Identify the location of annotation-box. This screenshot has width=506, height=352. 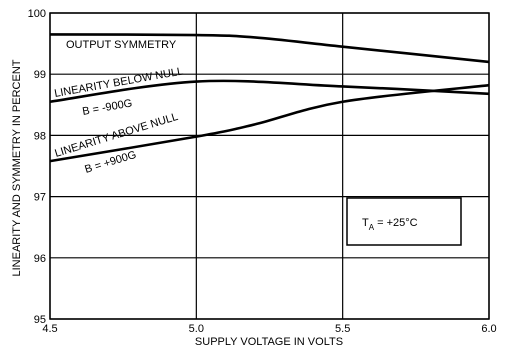
(404, 221).